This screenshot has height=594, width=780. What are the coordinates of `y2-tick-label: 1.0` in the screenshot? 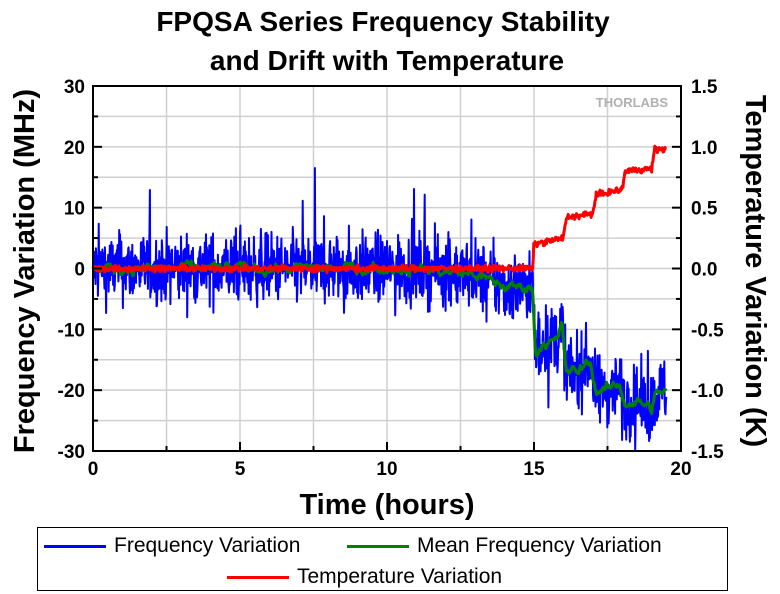 It's located at (704, 148).